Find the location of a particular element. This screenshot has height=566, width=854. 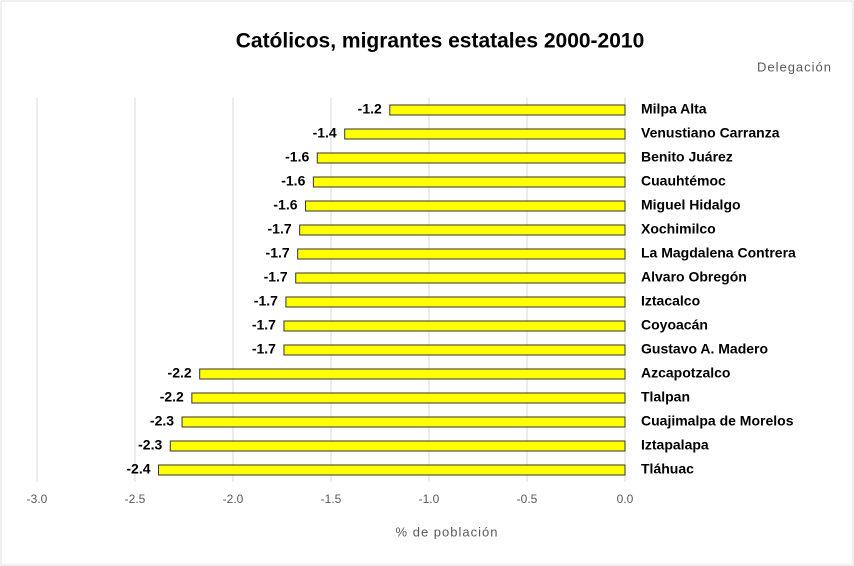

value-label: -2.4 is located at coordinates (138, 469).